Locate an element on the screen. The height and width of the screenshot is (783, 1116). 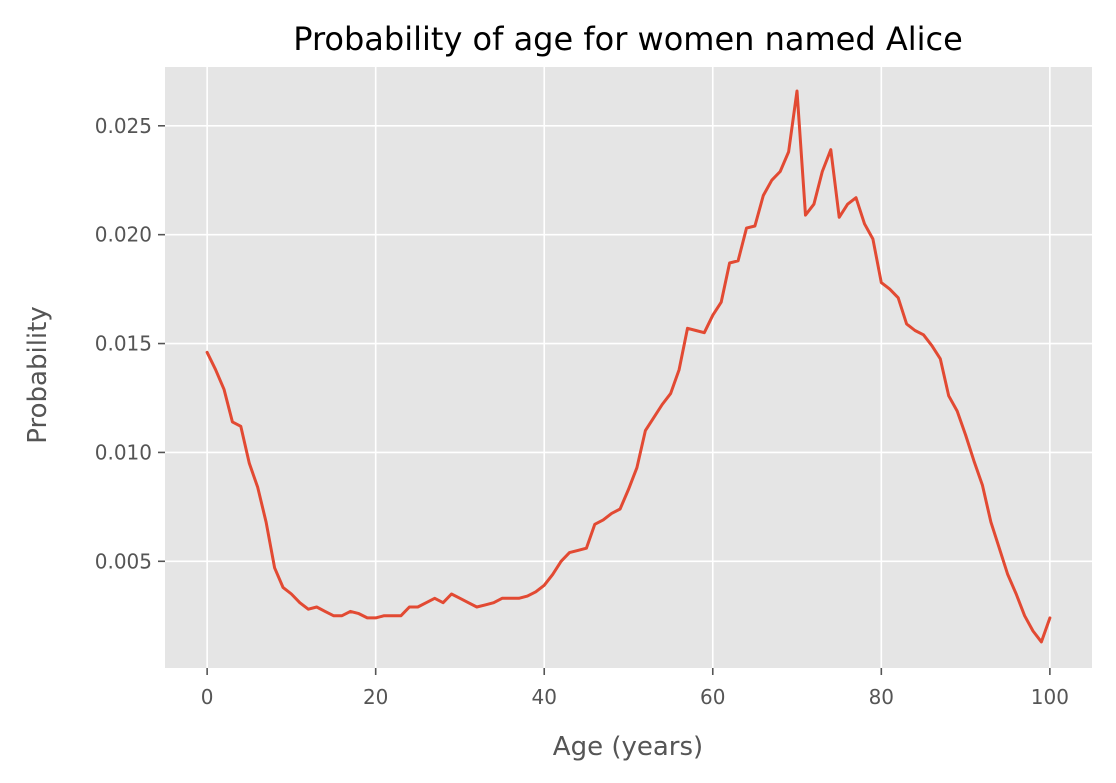
y-tick-label: 0.025 is located at coordinates (123, 126).